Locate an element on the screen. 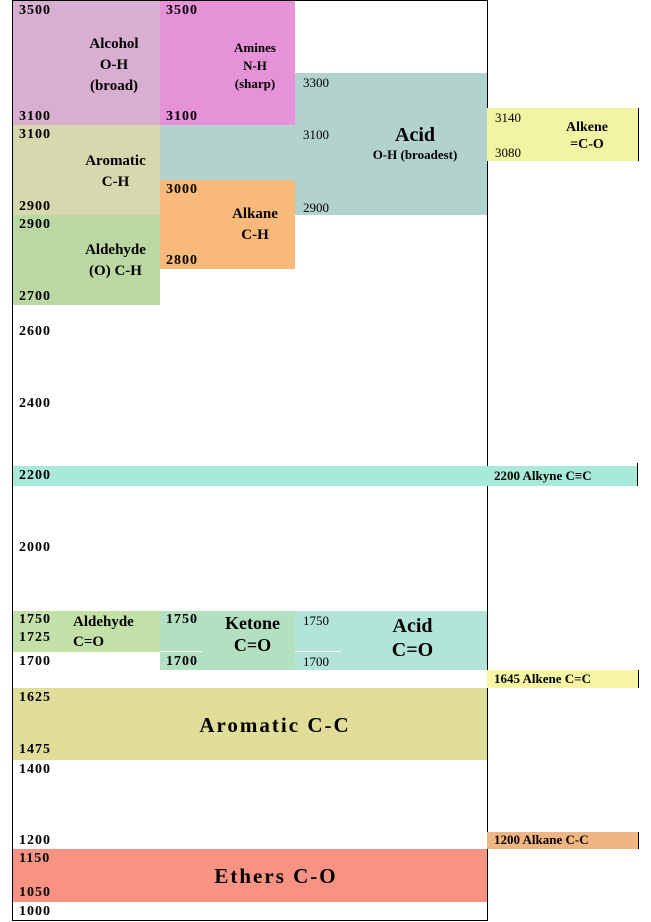 The image size is (651, 922). acid-oh-extension is located at coordinates (227, 152).